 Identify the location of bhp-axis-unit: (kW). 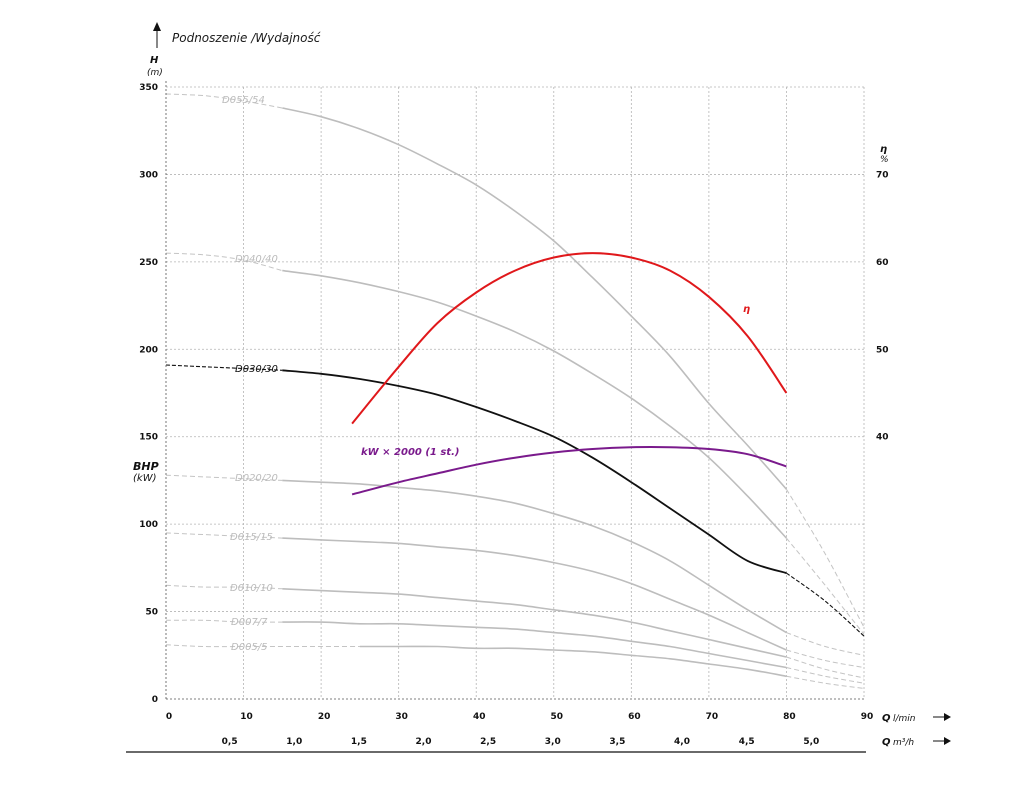
(144, 478).